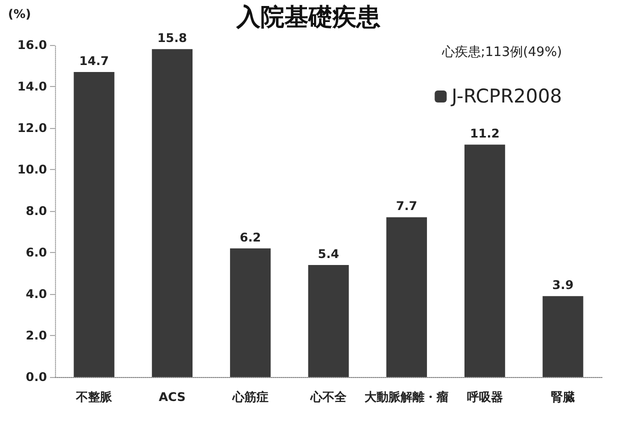  I want to click on x-tick-label: 不整脈, so click(94, 397).